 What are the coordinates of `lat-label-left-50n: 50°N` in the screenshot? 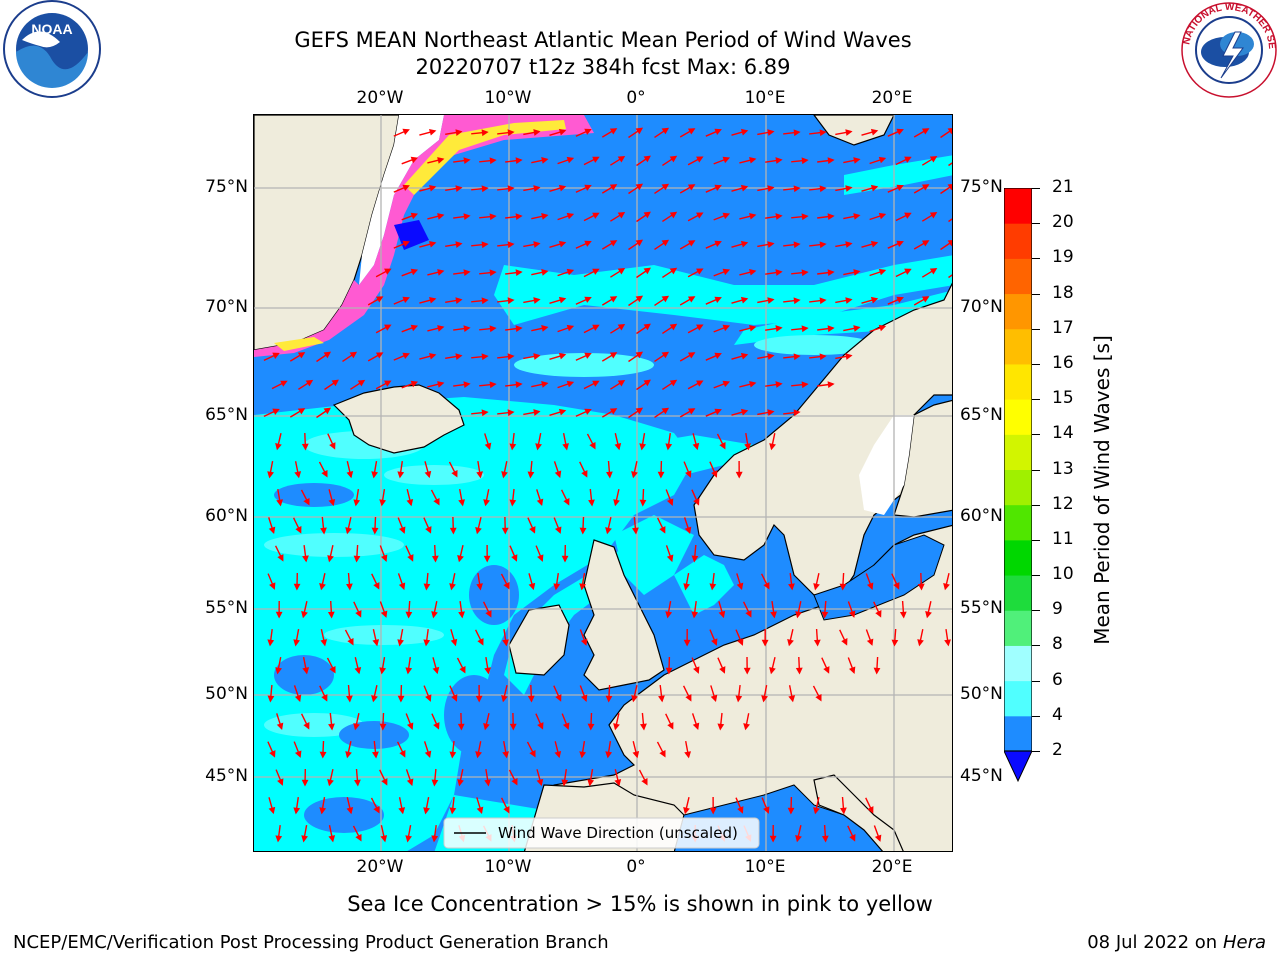 It's located at (226, 694).